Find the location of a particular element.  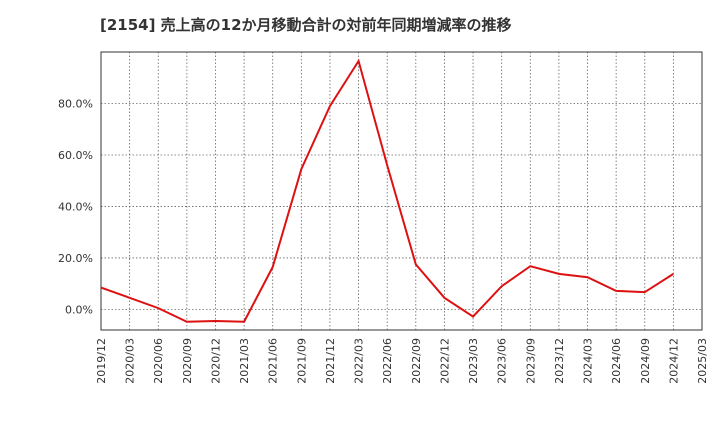

x-tick-label: 2022/03 is located at coordinates (359, 361).